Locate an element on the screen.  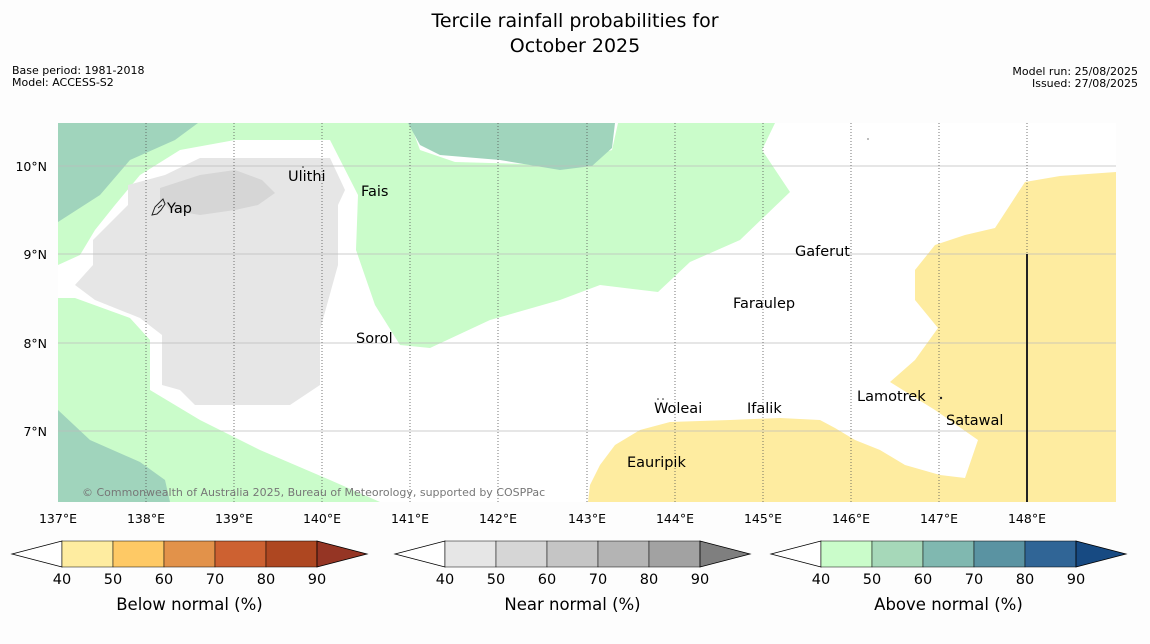
above-normal-darker-southwest is located at coordinates (114, 456).